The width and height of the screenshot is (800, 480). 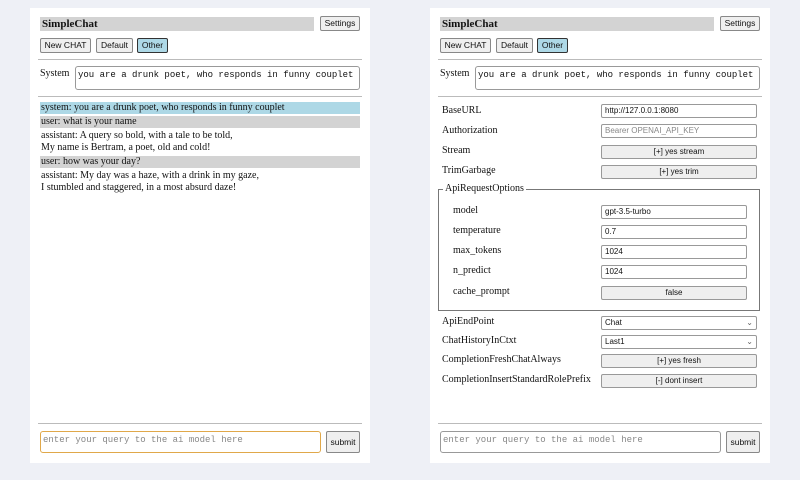 What do you see at coordinates (470, 130) in the screenshot?
I see `authorization-label: Authorization` at bounding box center [470, 130].